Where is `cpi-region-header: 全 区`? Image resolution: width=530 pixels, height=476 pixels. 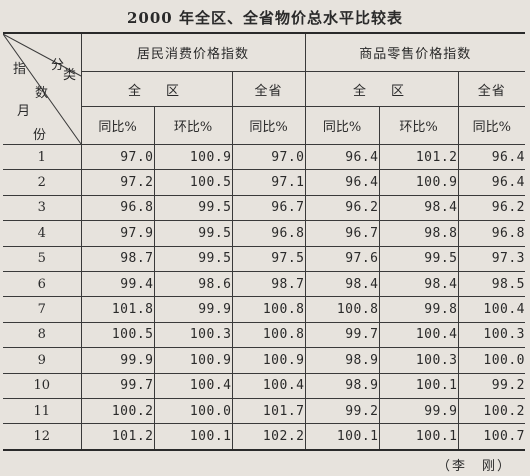 cpi-region-header: 全 区 is located at coordinates (157, 89).